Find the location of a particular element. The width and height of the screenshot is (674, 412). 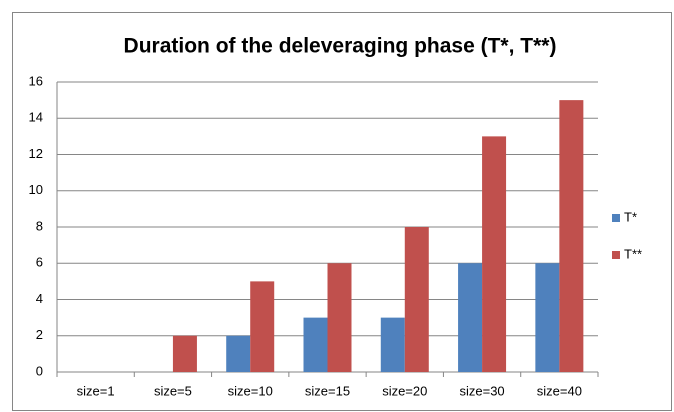

y-tick-label: 12 is located at coordinates (36, 153).